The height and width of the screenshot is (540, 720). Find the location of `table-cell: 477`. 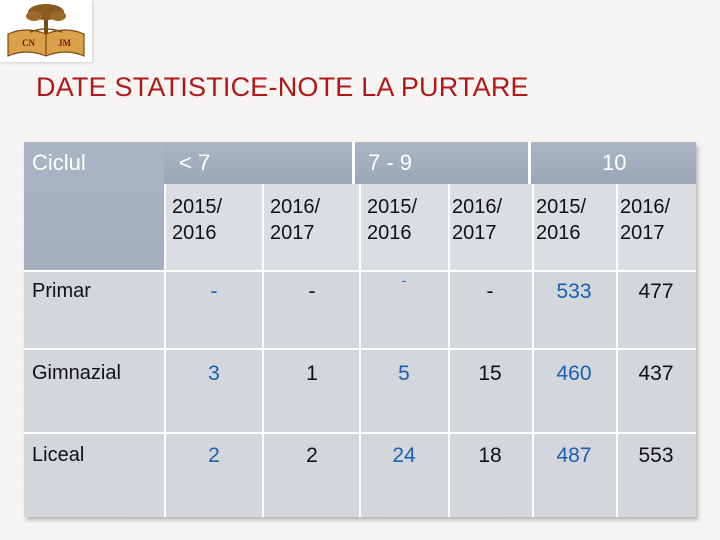

table-cell: 477 is located at coordinates (656, 291).